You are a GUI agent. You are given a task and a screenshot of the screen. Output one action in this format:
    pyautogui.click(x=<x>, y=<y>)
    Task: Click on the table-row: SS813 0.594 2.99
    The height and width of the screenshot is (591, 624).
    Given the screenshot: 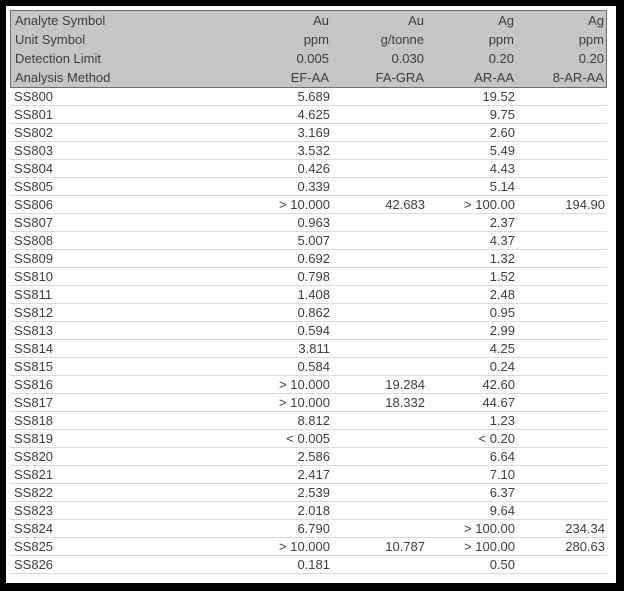 What is the action you would take?
    pyautogui.click(x=308, y=331)
    